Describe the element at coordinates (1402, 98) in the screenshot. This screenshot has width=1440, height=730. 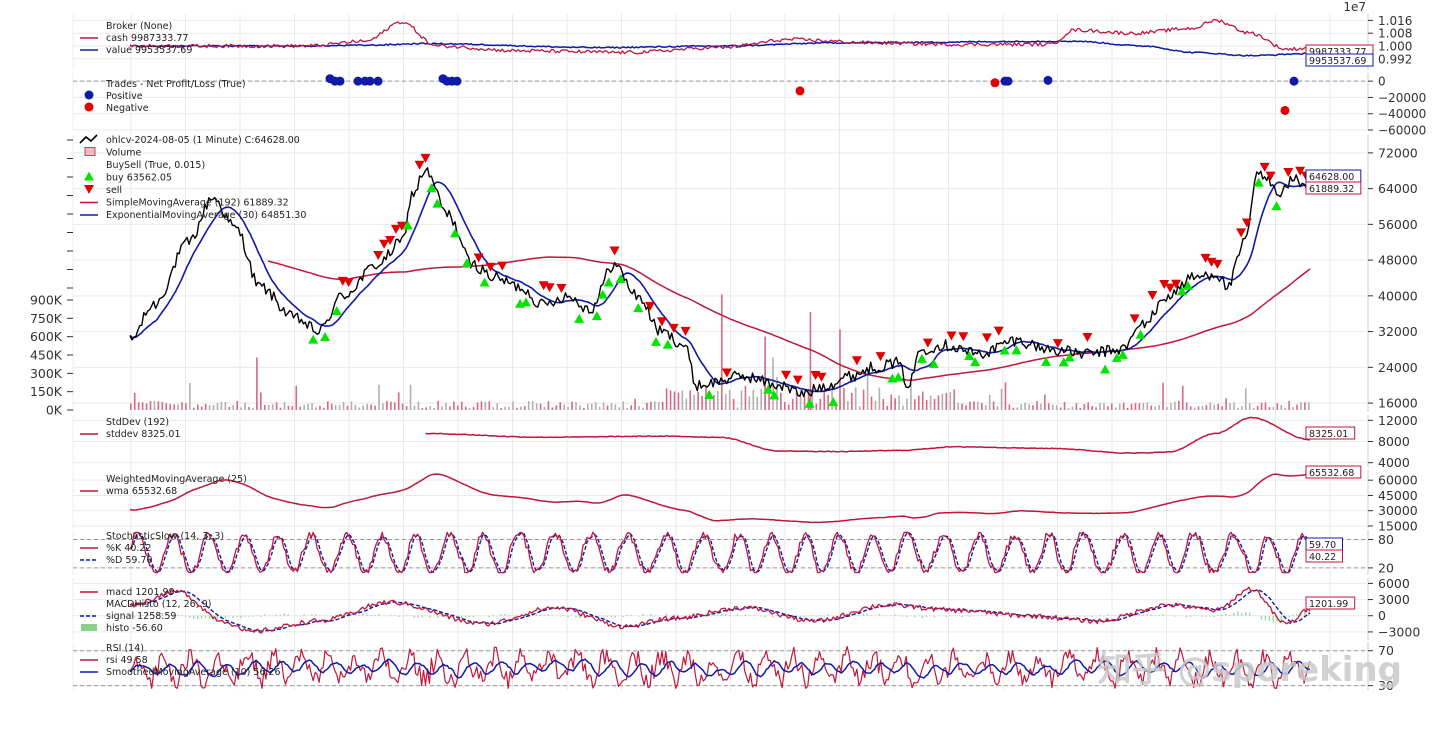
I see `trades-tick-label: −20000` at that location.